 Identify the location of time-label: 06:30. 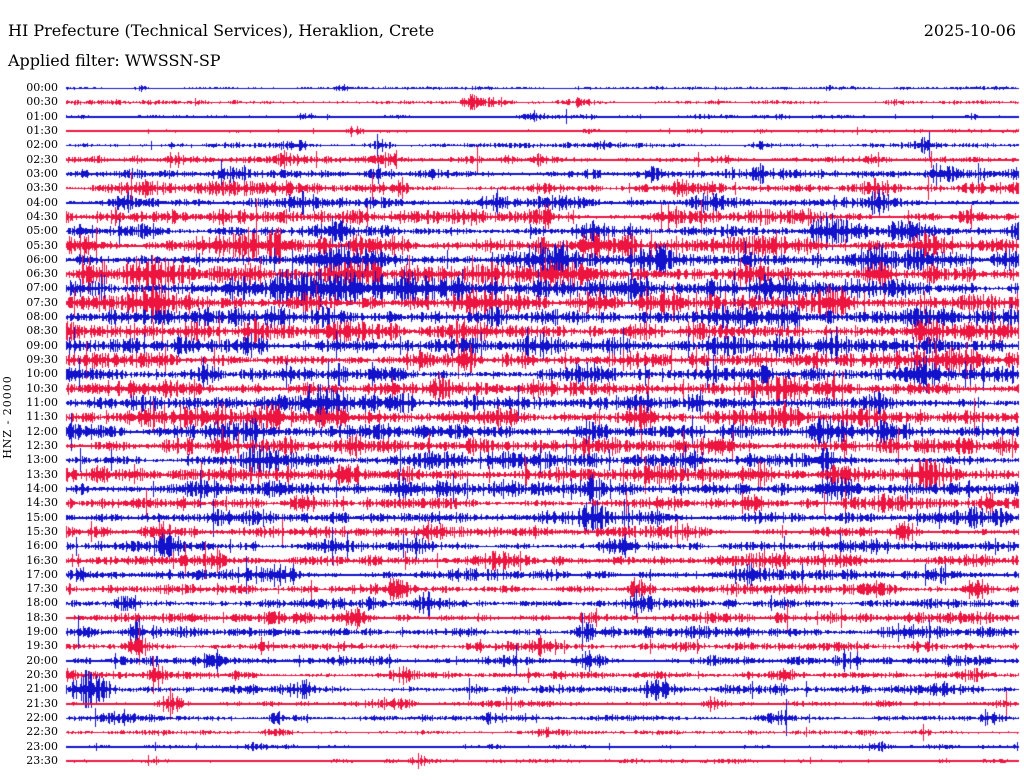
(42, 274).